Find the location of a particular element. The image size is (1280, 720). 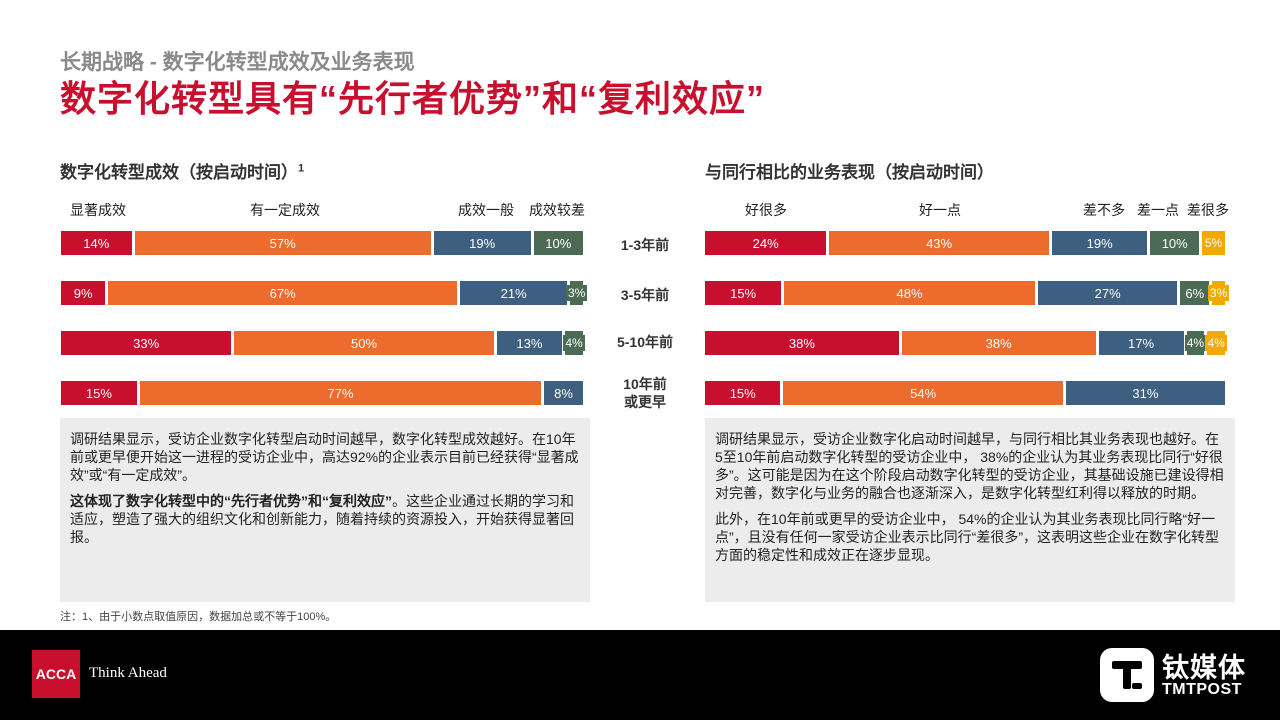

left-bar-segment: 3% is located at coordinates (576, 293).